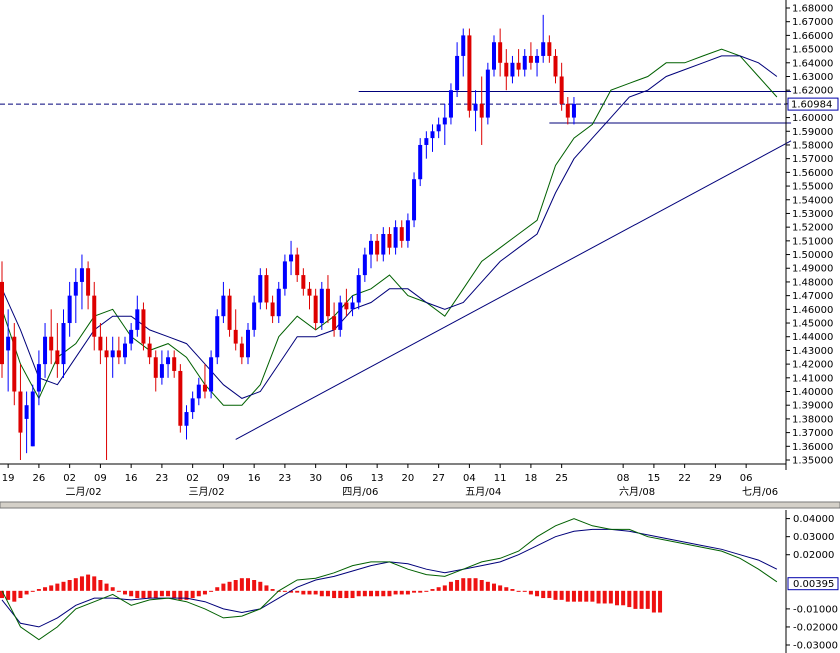 The image size is (840, 653). Describe the element at coordinates (812, 214) in the screenshot. I see `price-tick-label: 1.53000` at that location.